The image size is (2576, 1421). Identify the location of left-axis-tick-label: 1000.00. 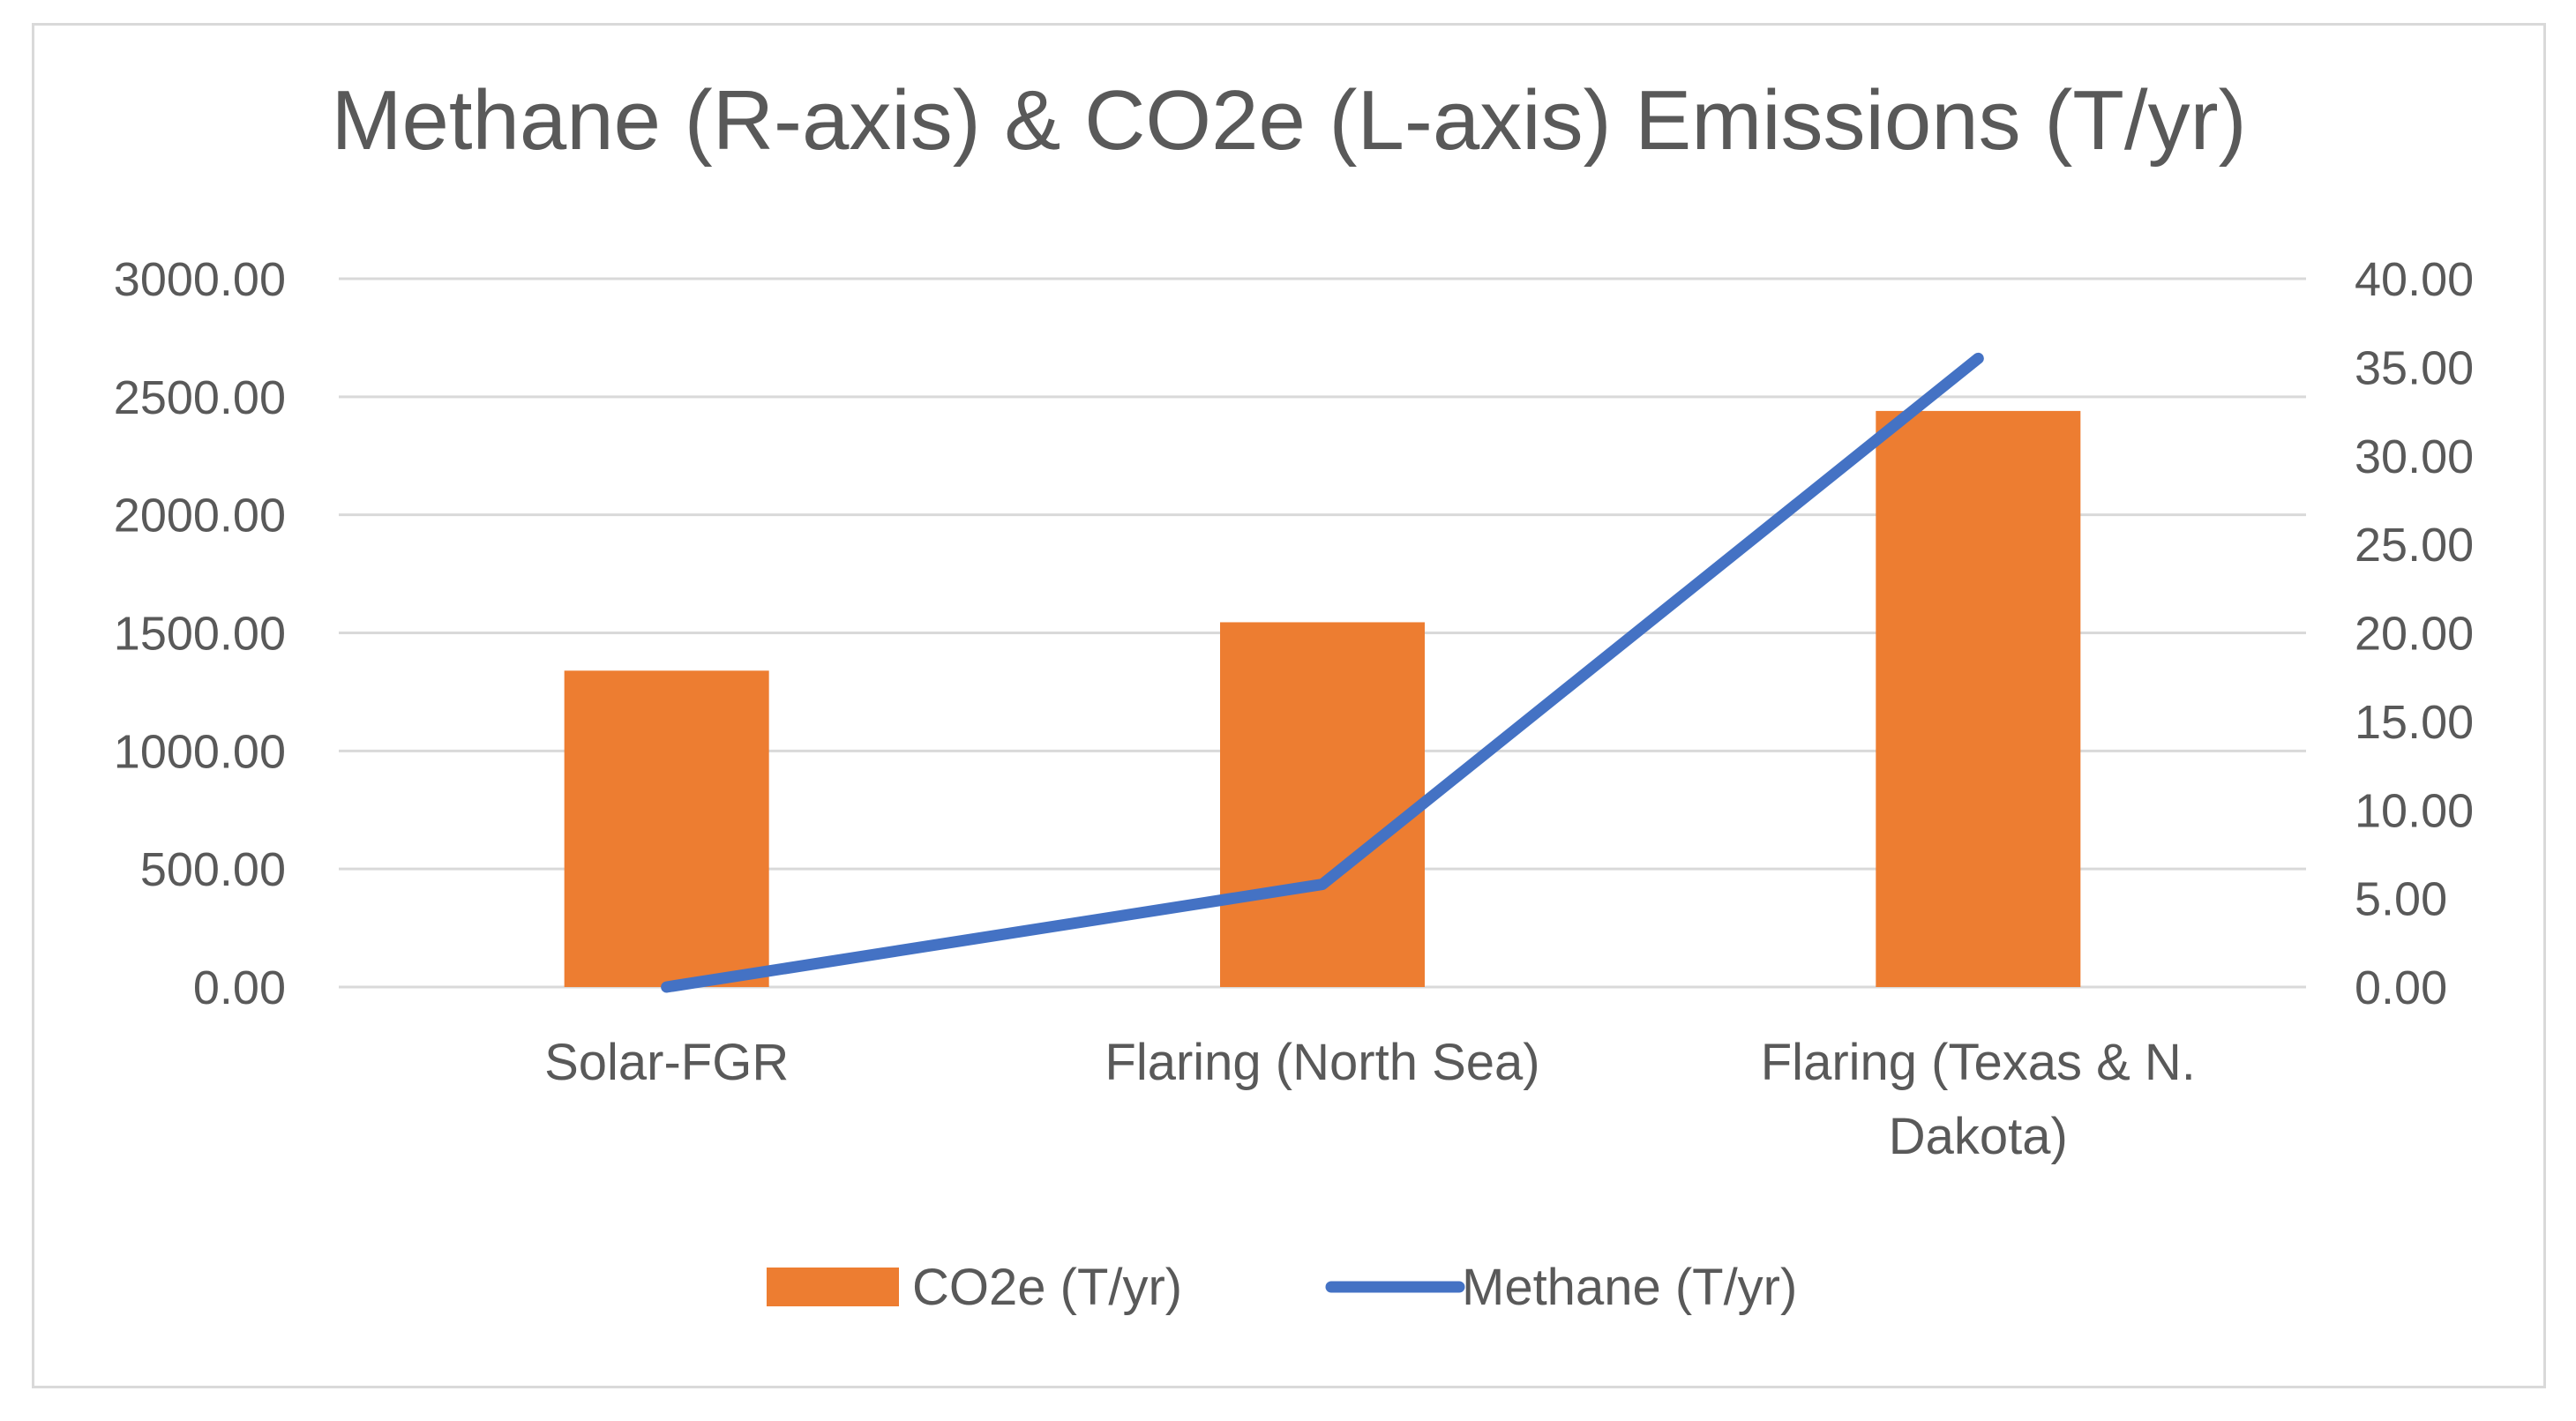
(200, 751).